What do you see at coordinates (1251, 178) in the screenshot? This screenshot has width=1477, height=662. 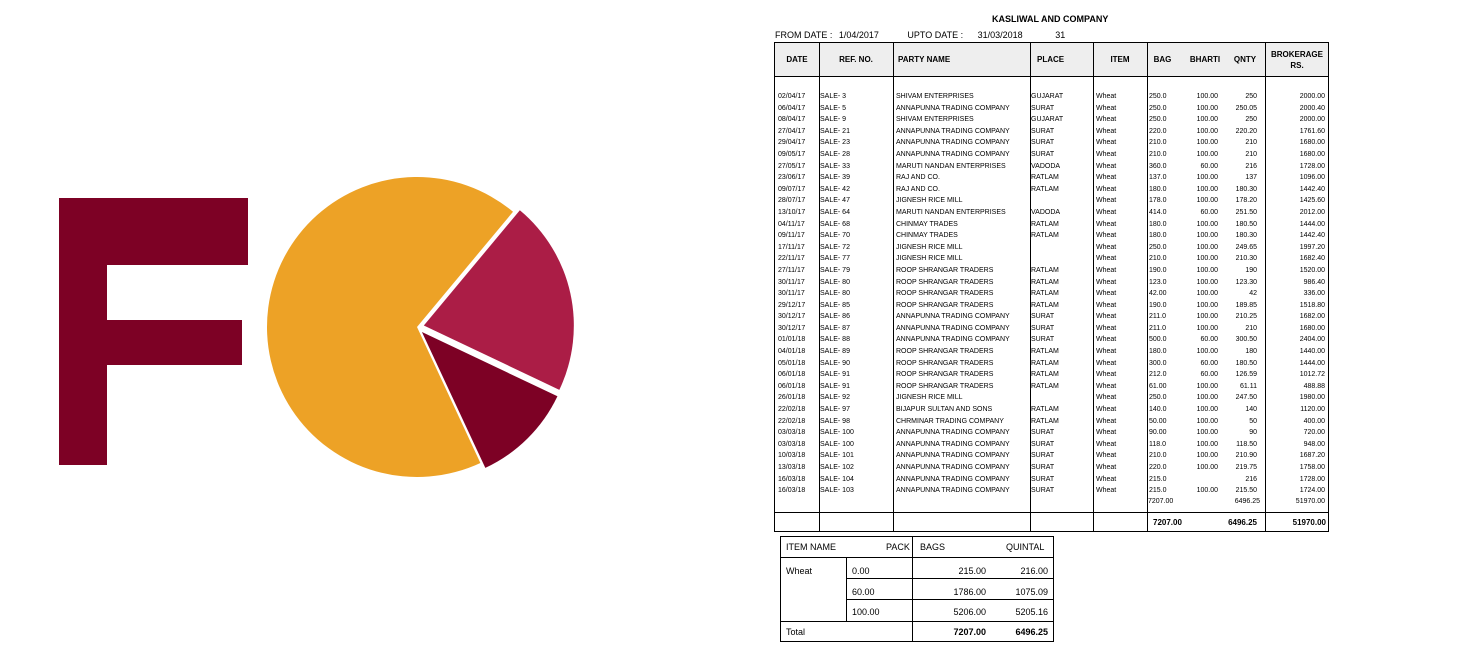 I see `cell-qnty: 137` at bounding box center [1251, 178].